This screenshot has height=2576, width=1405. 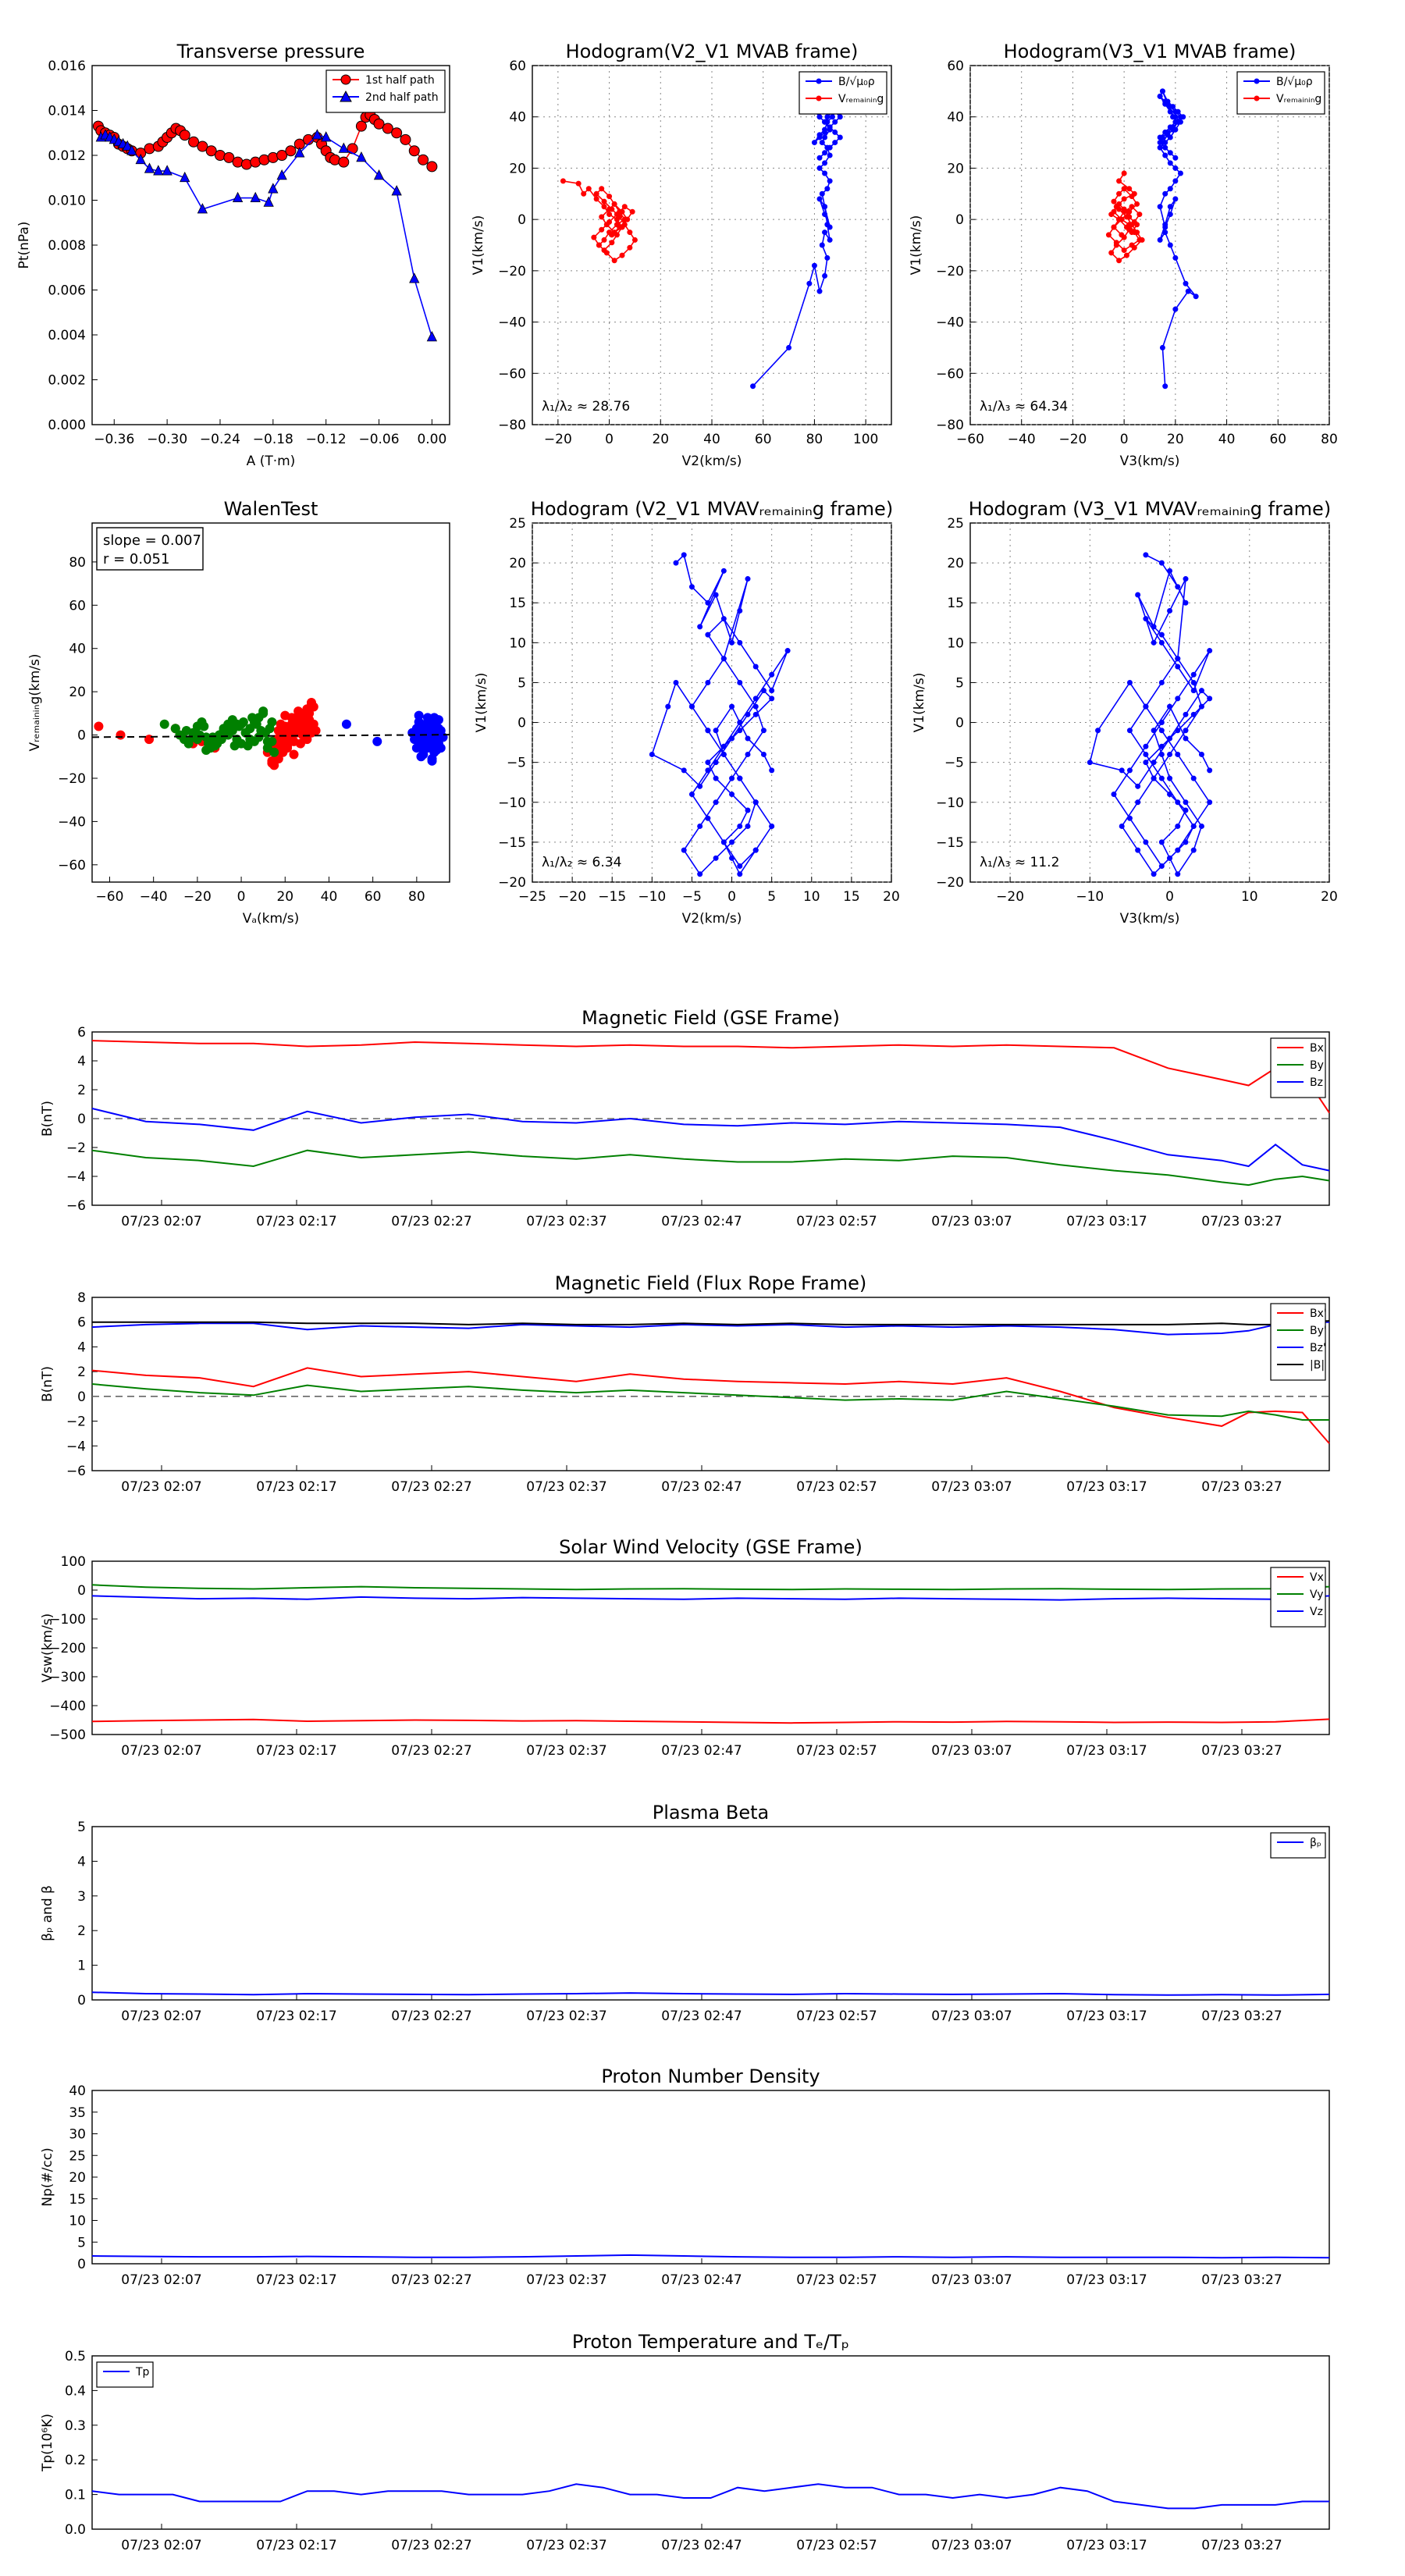 What do you see at coordinates (1227, 439) in the screenshot?
I see `hodo_v3_mvab-xtick-label: 40` at bounding box center [1227, 439].